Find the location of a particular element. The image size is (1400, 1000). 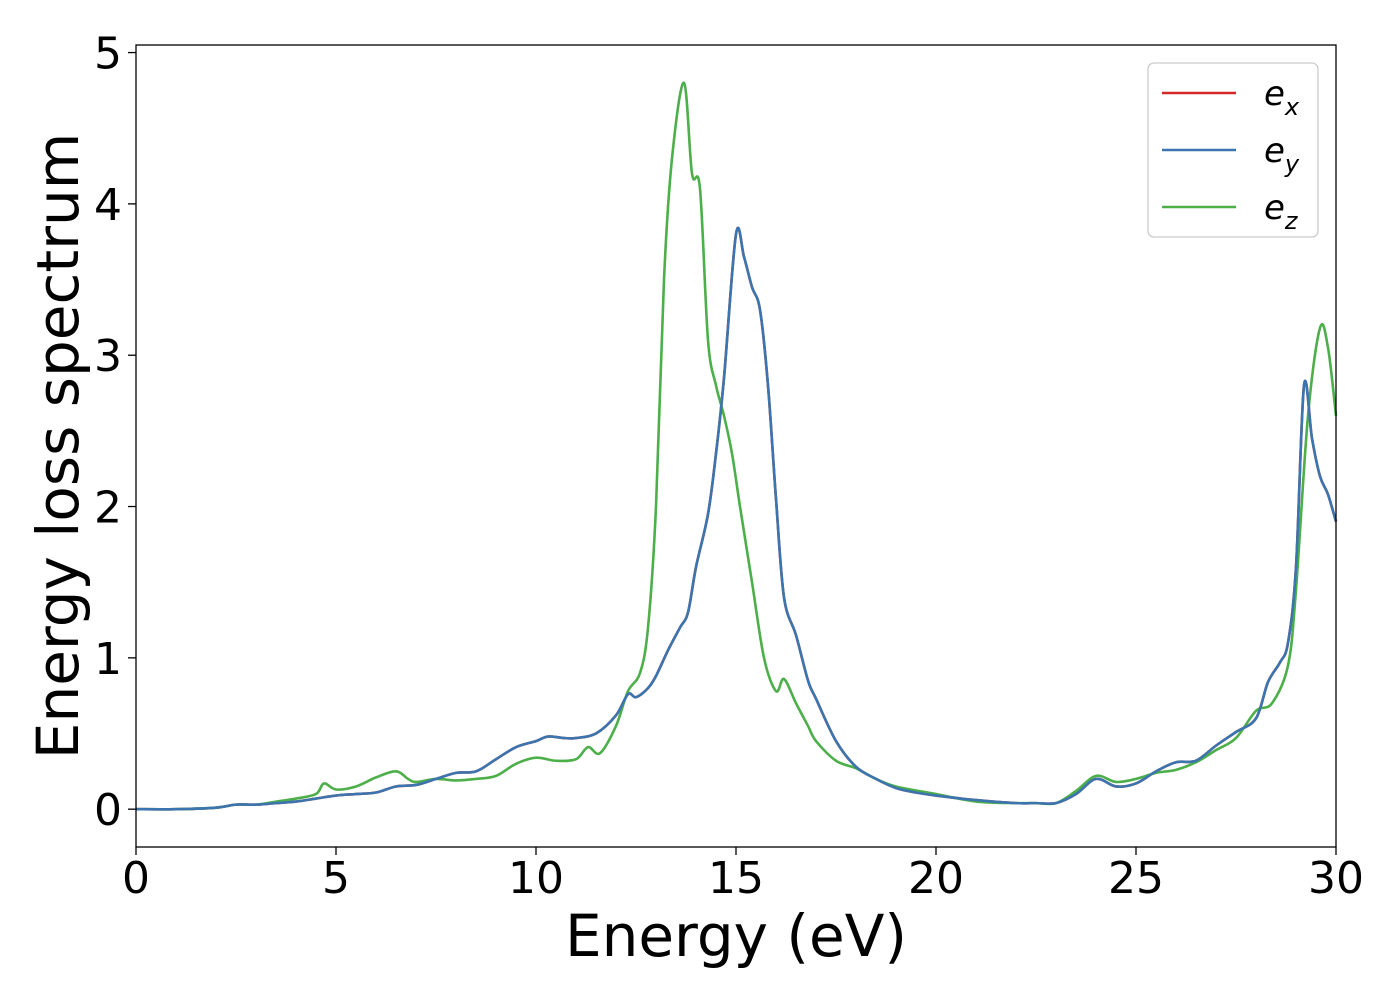

x-tick-label: 15 is located at coordinates (736, 878).